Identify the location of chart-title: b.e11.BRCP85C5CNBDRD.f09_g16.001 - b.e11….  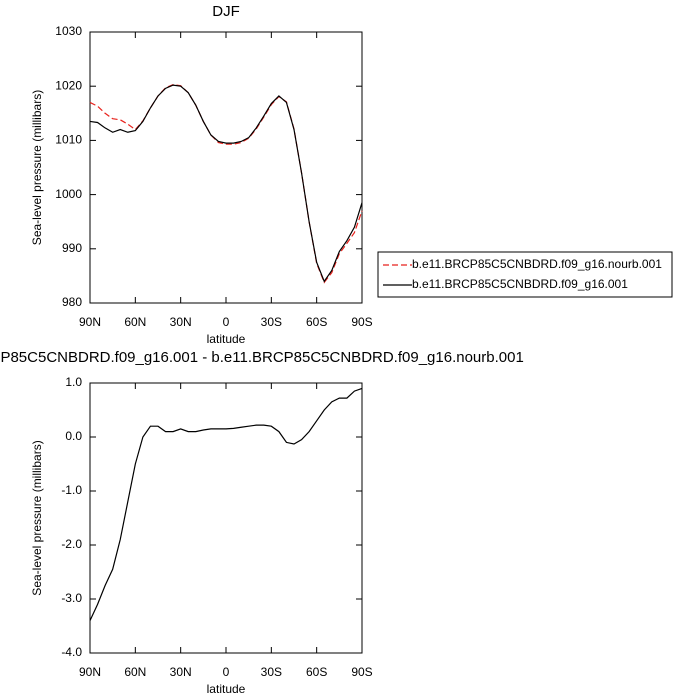
(262, 357).